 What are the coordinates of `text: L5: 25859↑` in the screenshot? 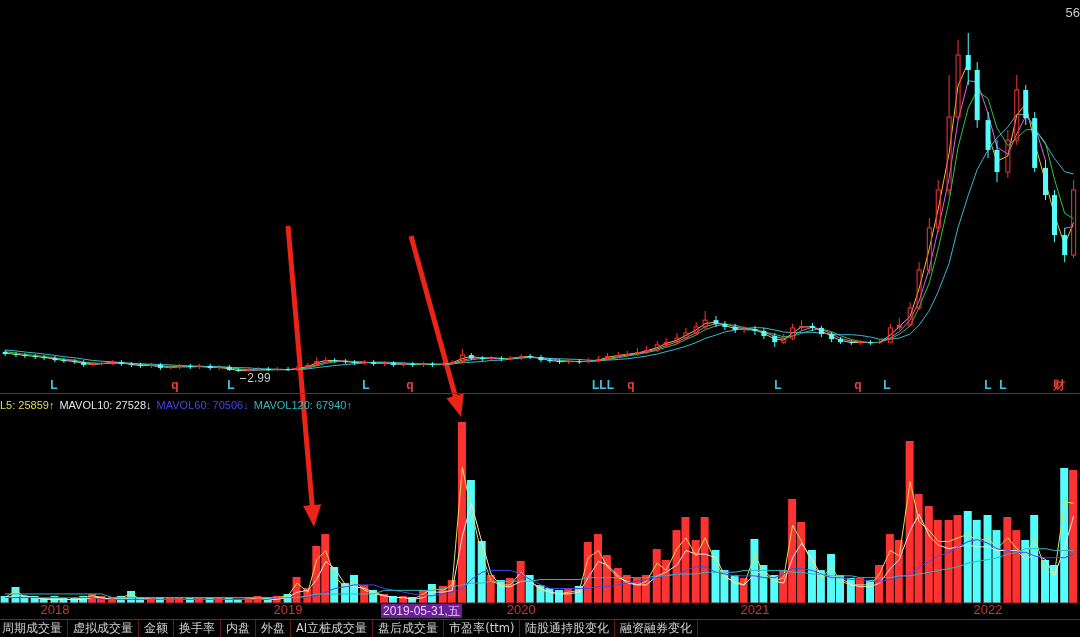 It's located at (27, 405).